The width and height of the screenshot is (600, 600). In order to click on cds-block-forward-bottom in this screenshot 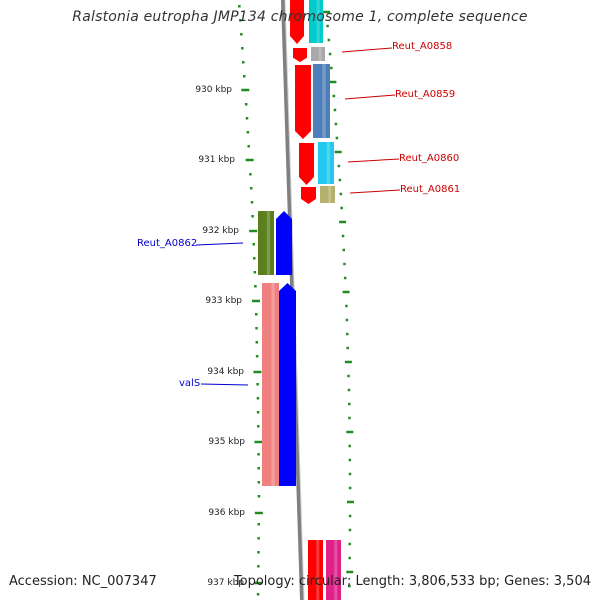, I will do `click(315, 570)`.